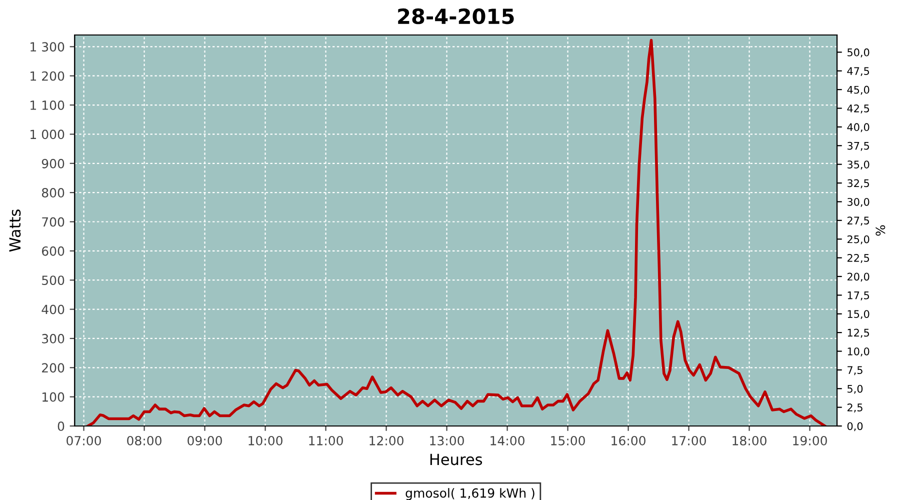 This screenshot has width=900, height=500. What do you see at coordinates (858, 109) in the screenshot?
I see `y2-tick-label: 42,5` at bounding box center [858, 109].